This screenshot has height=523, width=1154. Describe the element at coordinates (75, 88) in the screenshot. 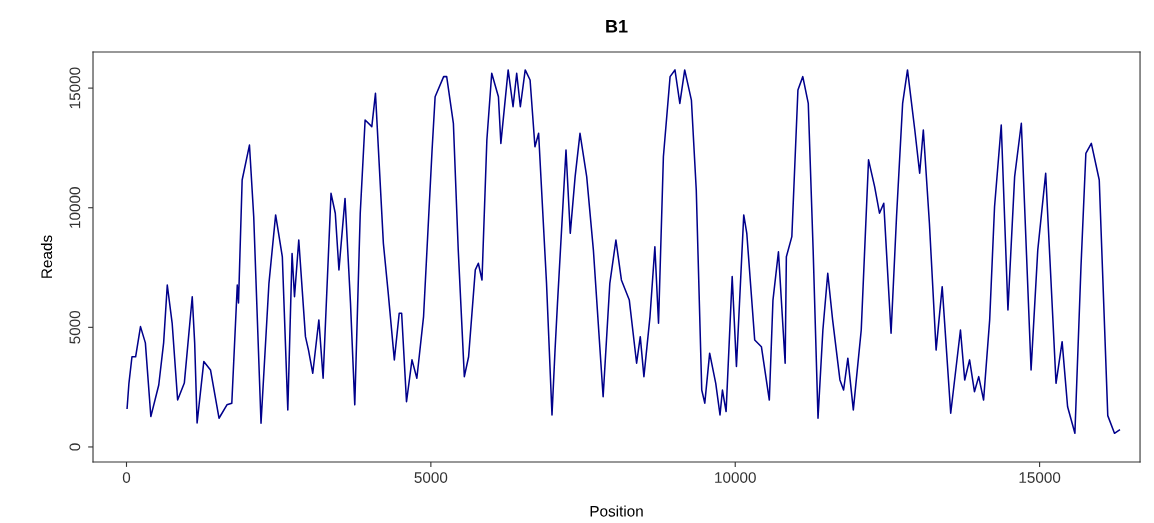

I see `y-tick-label: 15000` at that location.